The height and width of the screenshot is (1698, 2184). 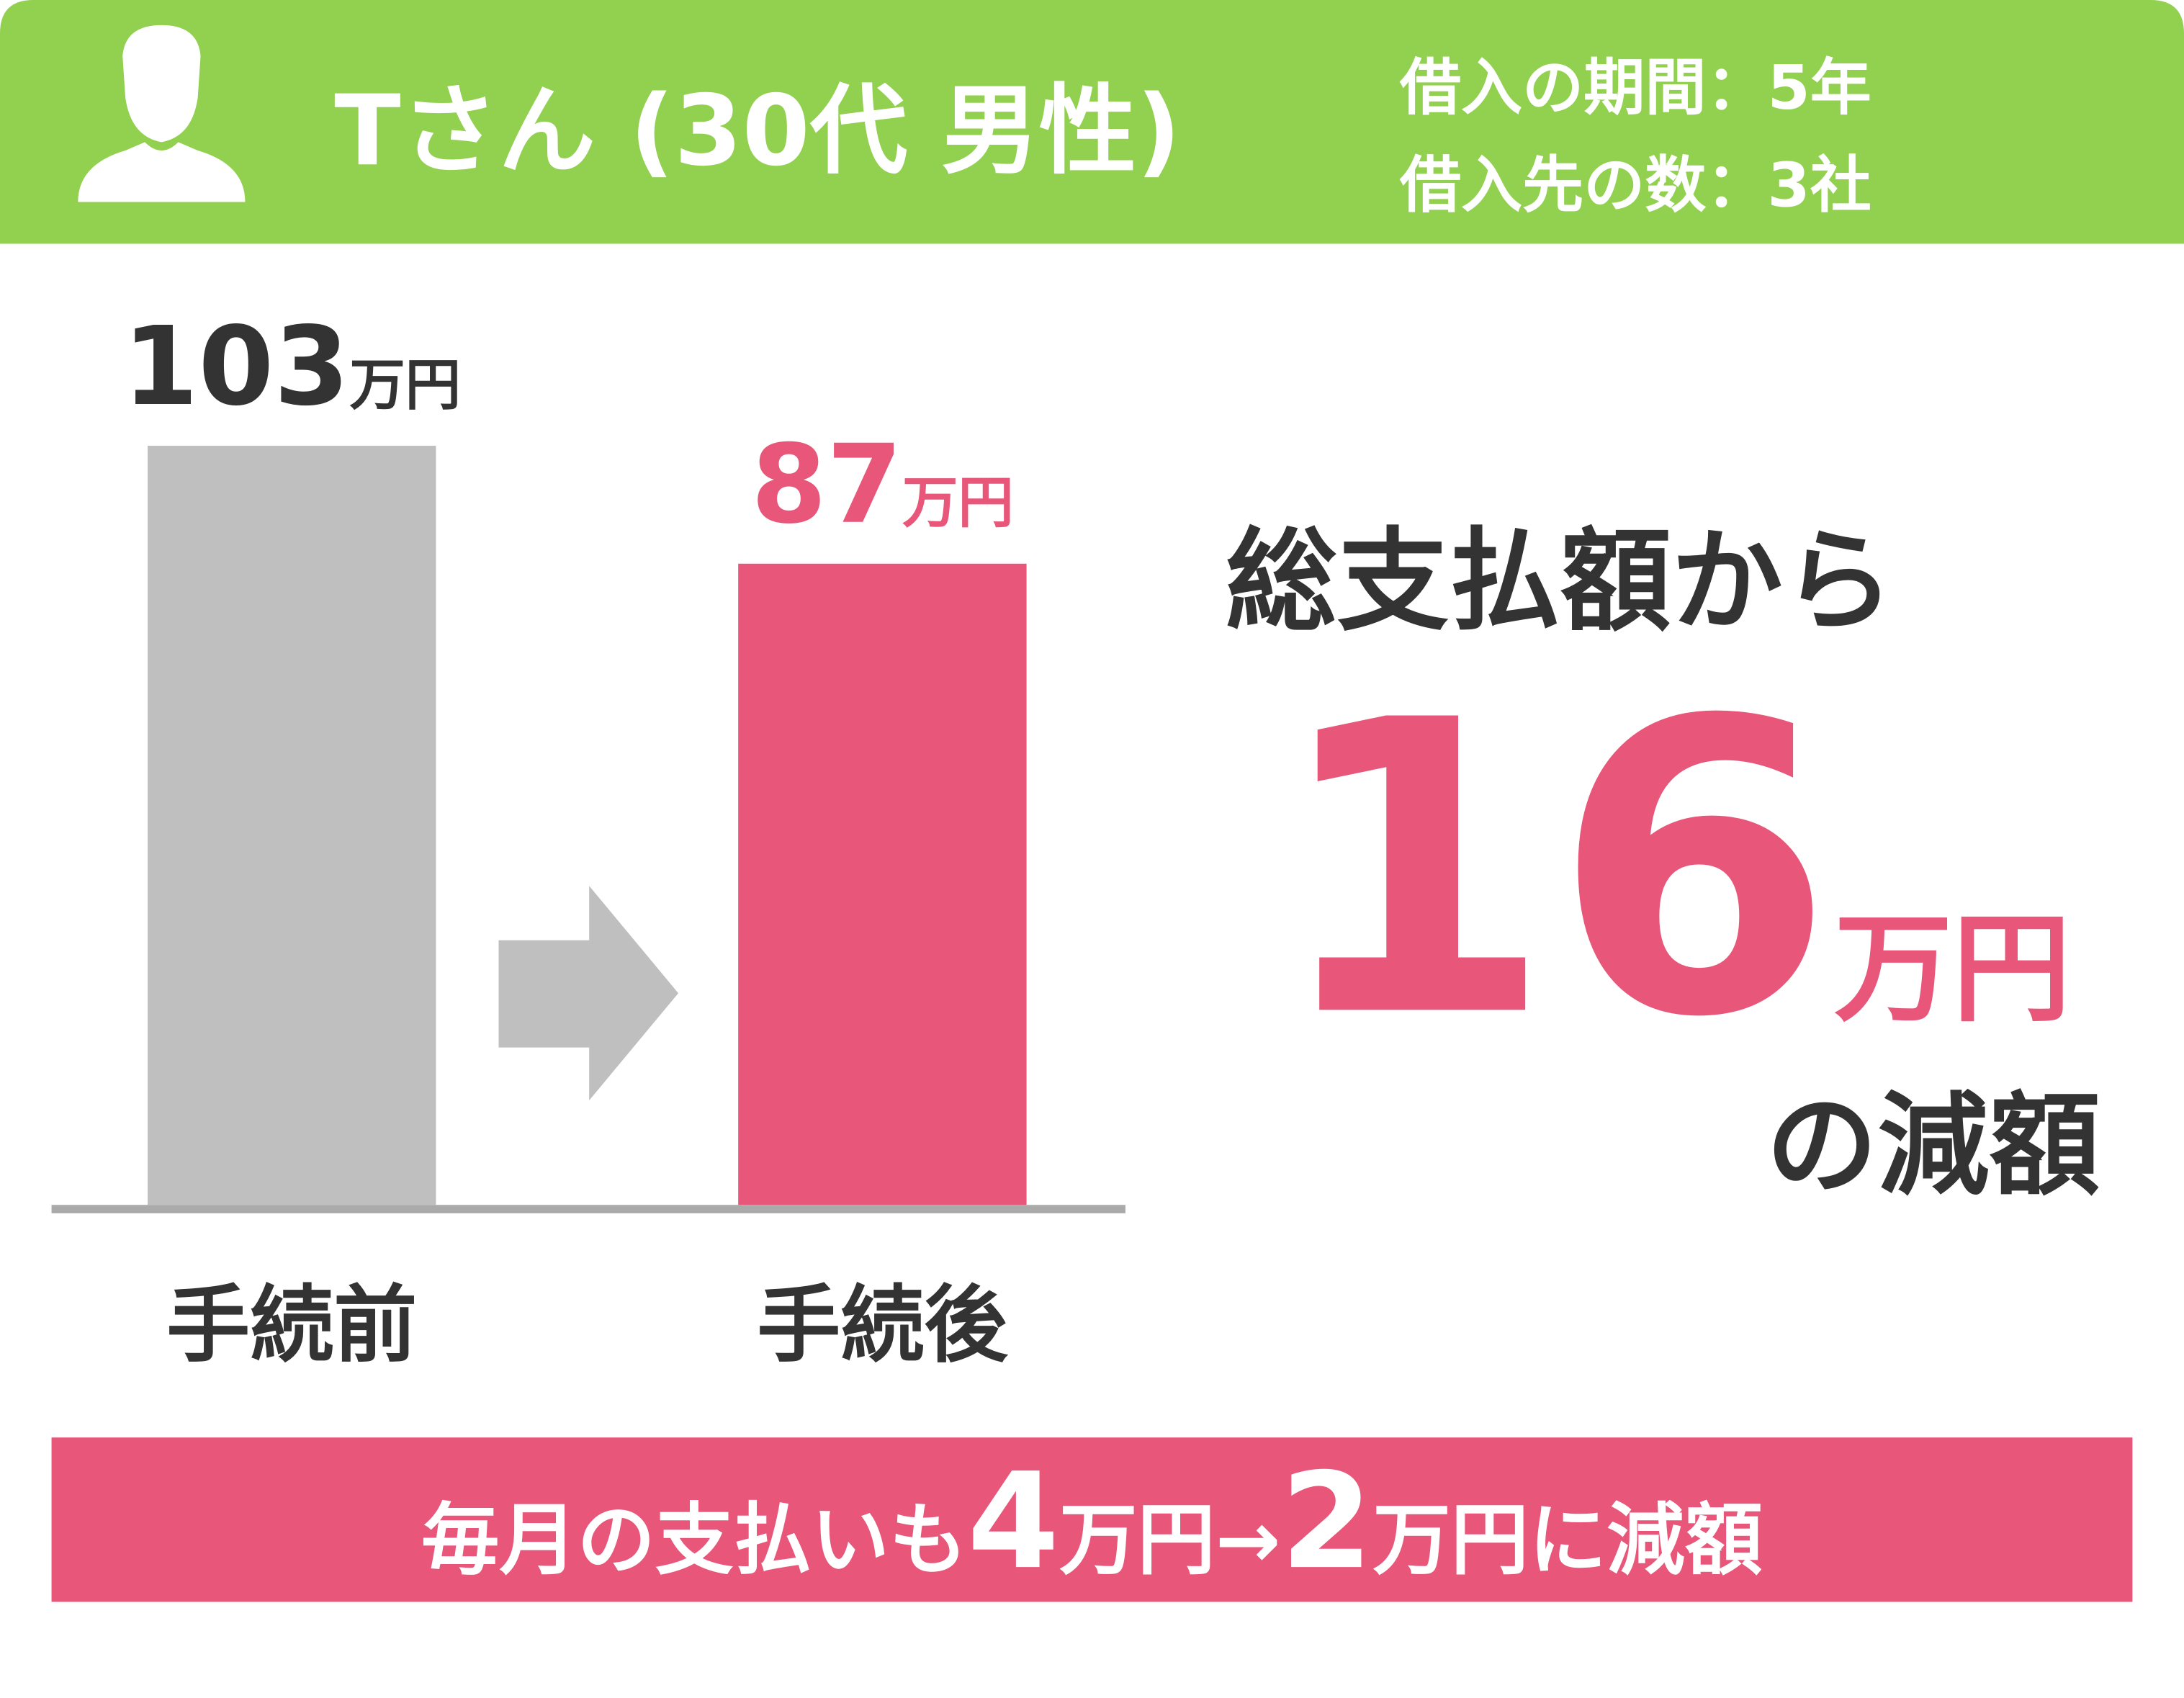 I want to click on summary-lead: 総支払額から, so click(x=1560, y=582).